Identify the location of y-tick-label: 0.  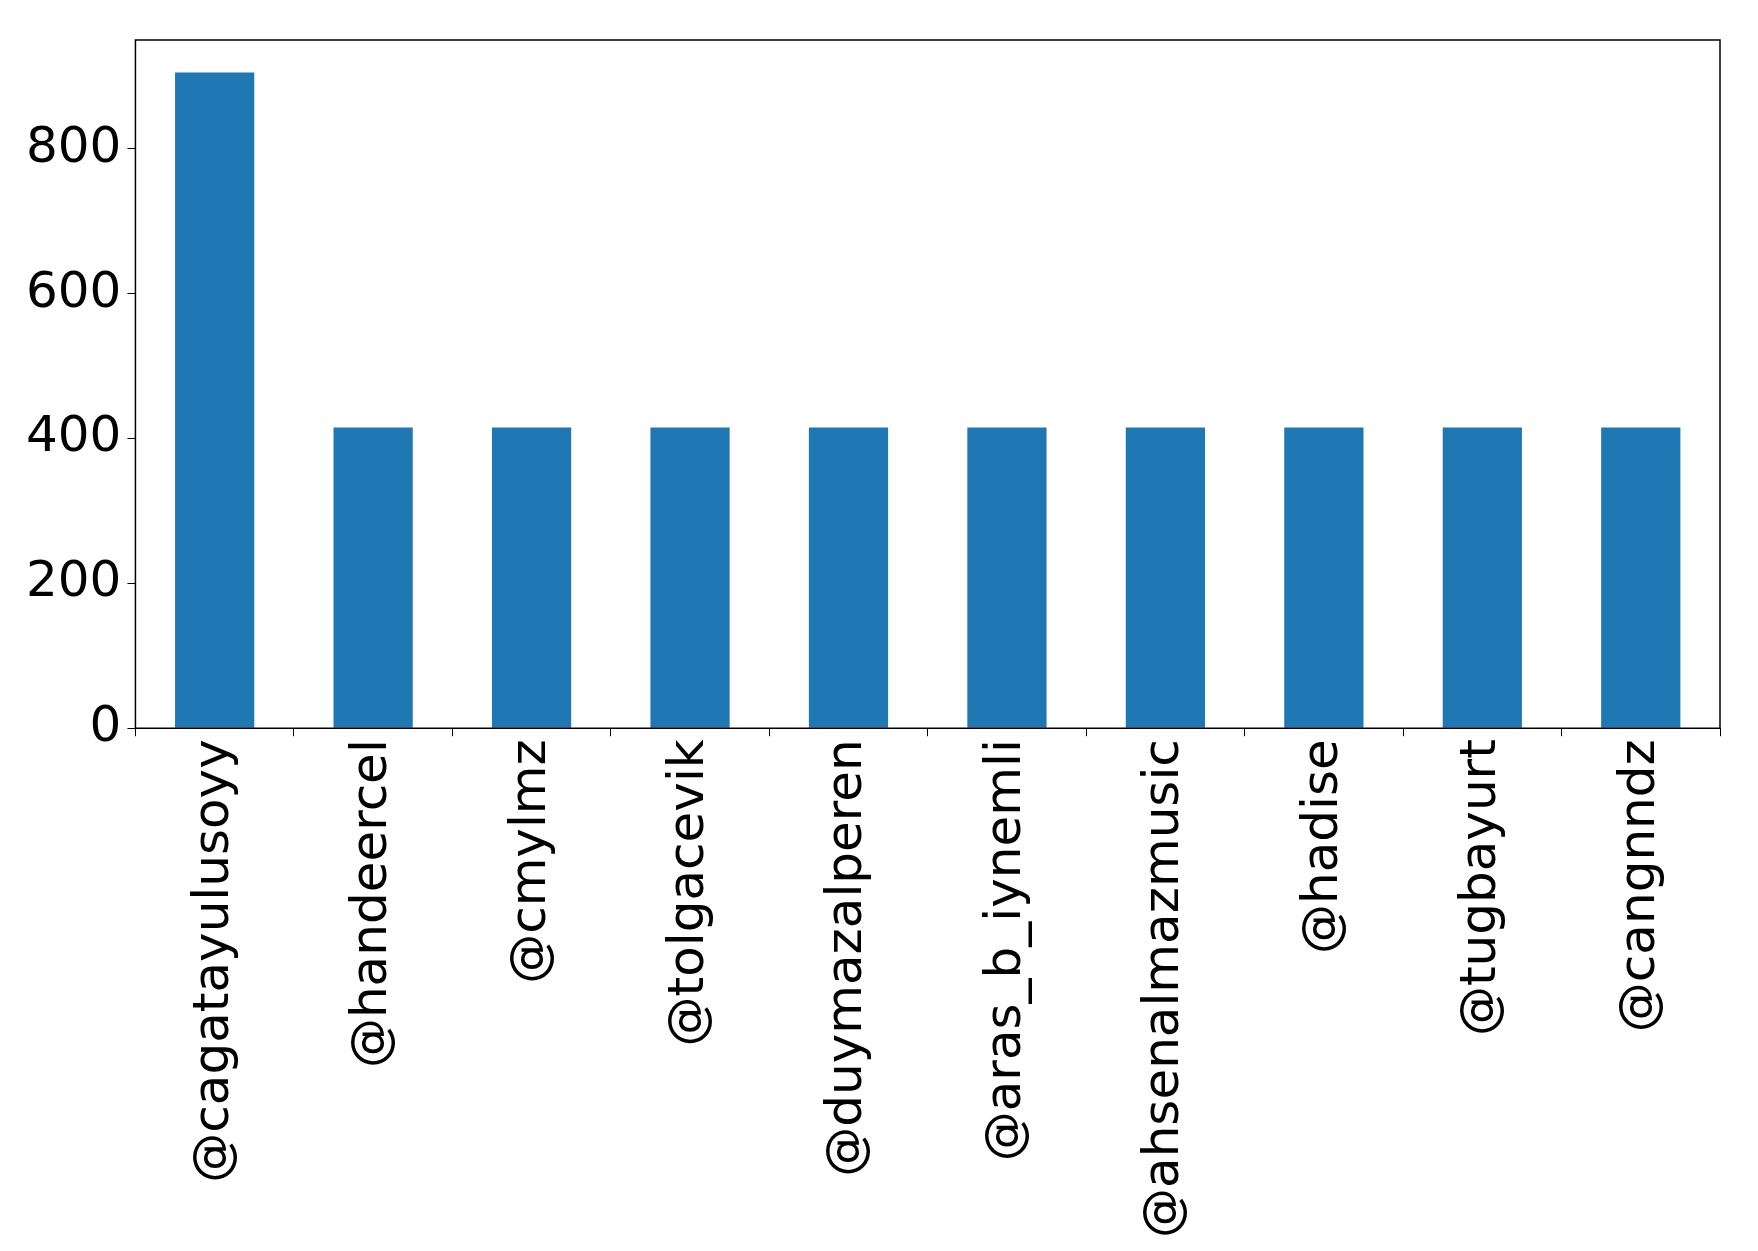
(105, 724).